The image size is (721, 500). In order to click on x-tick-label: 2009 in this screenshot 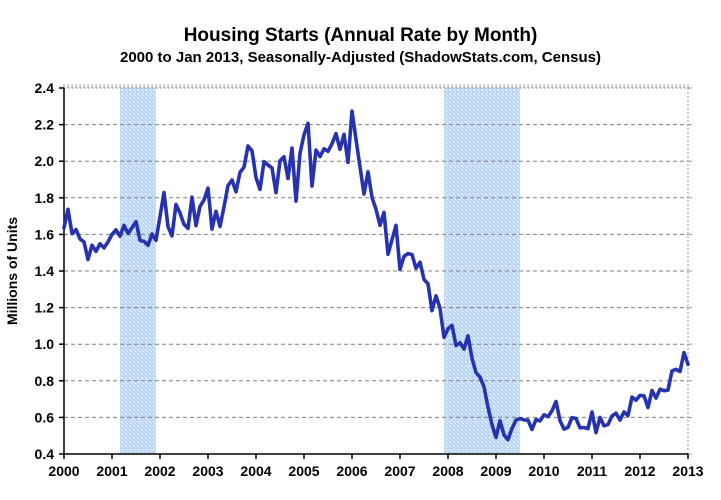, I will do `click(495, 471)`.